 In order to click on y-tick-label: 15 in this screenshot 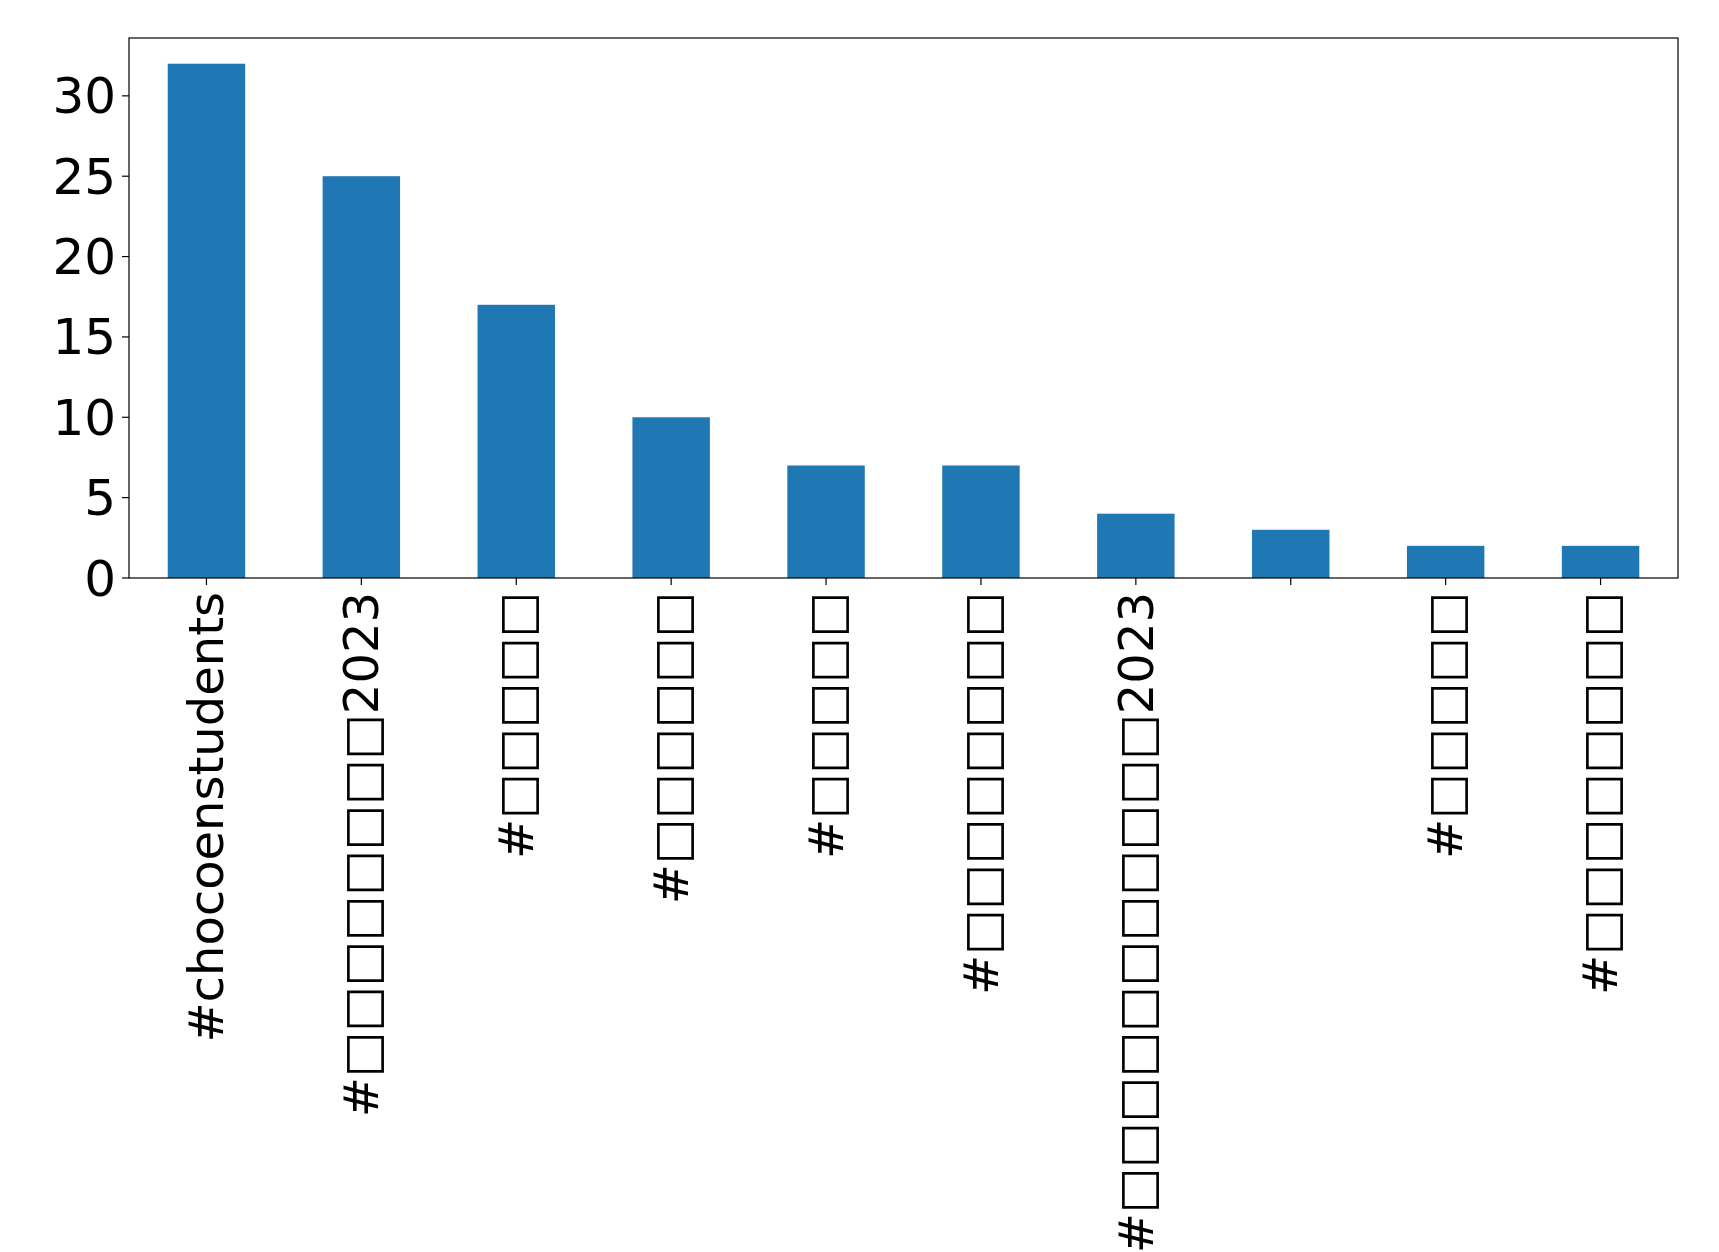, I will do `click(84, 337)`.